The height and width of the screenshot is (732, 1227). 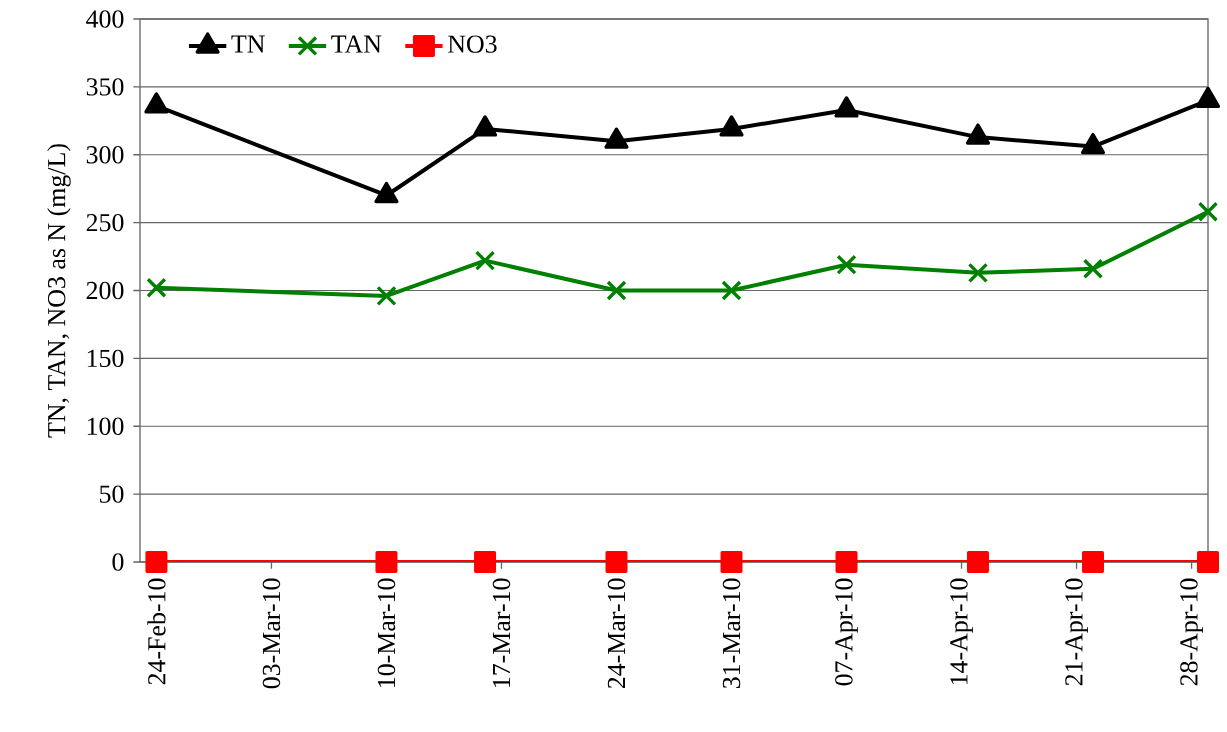 What do you see at coordinates (356, 44) in the screenshot?
I see `legend-label: TAN` at bounding box center [356, 44].